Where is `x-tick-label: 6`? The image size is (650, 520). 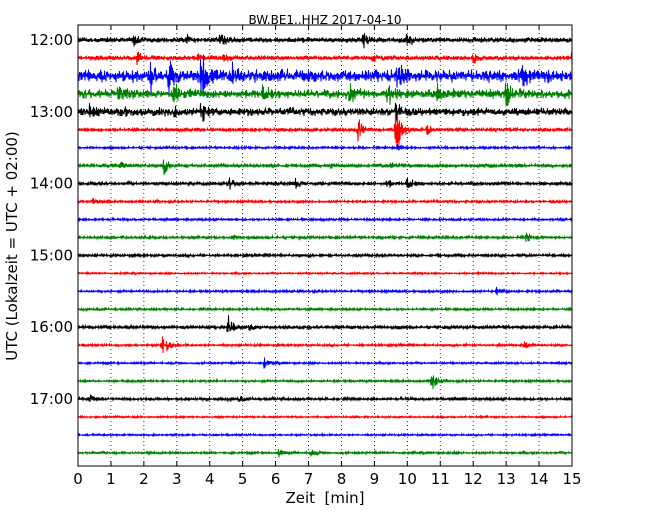 x-tick-label: 6 is located at coordinates (276, 479).